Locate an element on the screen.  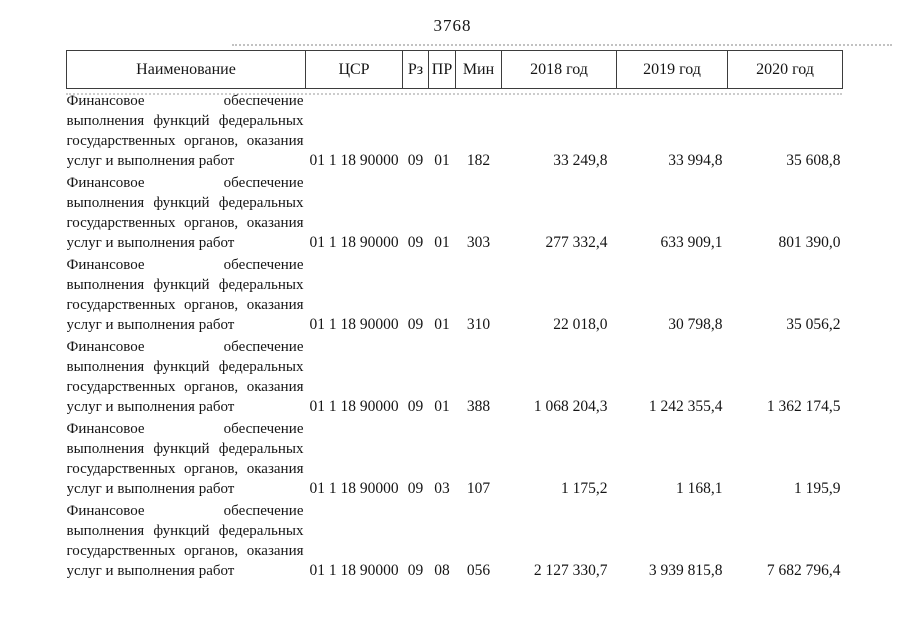
header-year-2018: 2018 год is located at coordinates (559, 69).